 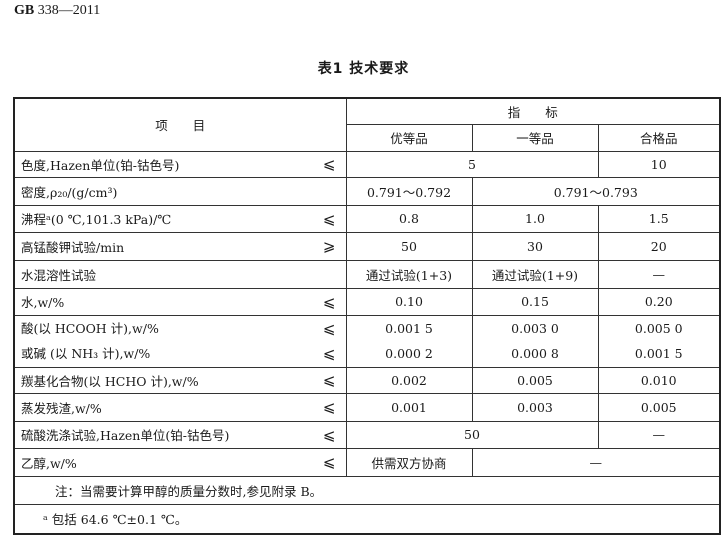 I want to click on cell-value: 1.0, so click(x=535, y=218).